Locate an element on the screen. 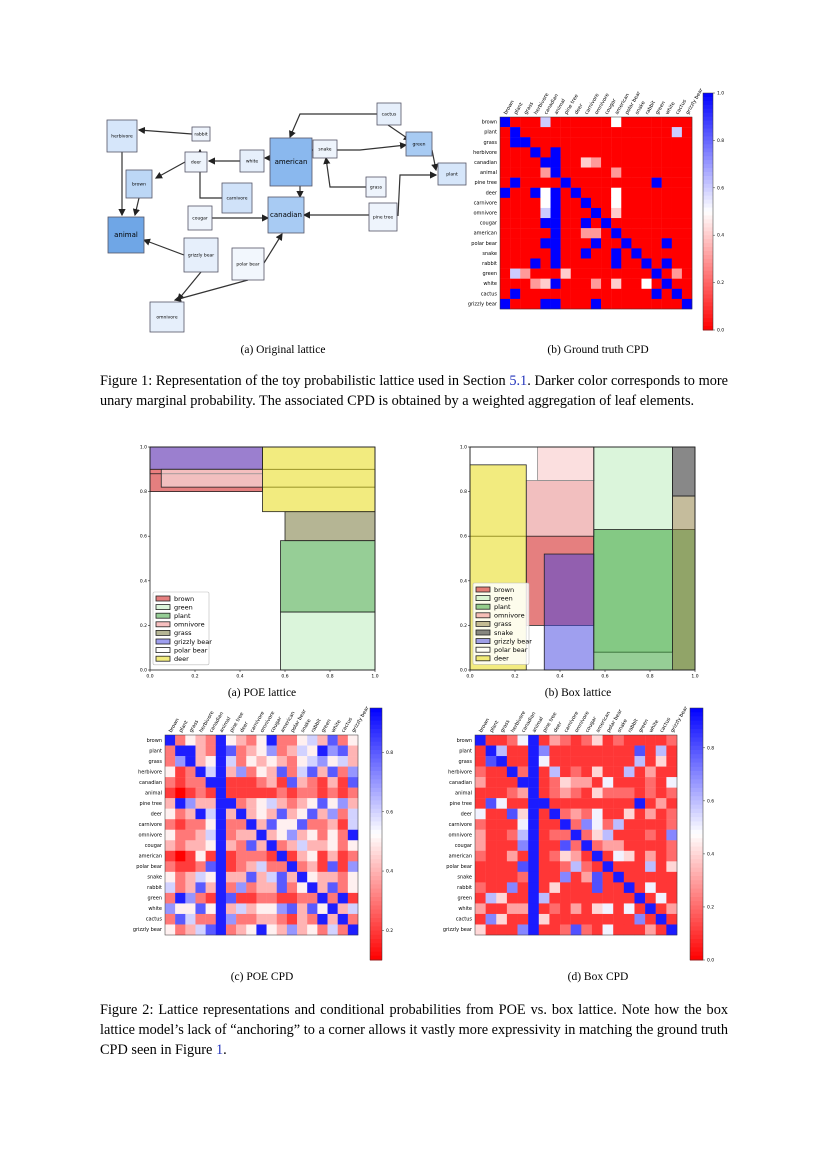 The width and height of the screenshot is (827, 1169). caption-text: . is located at coordinates (225, 1050).